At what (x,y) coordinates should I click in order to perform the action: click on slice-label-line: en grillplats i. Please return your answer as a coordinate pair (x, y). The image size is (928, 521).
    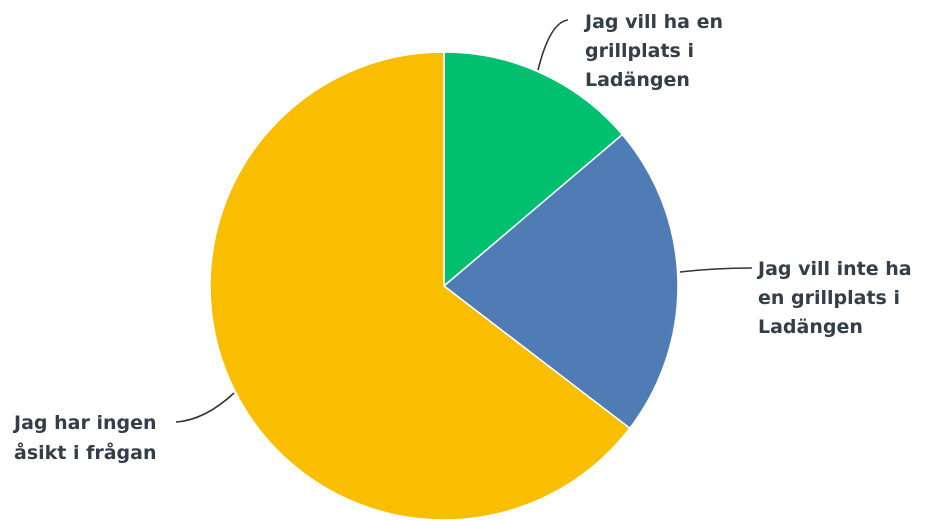
    Looking at the image, I should click on (829, 298).